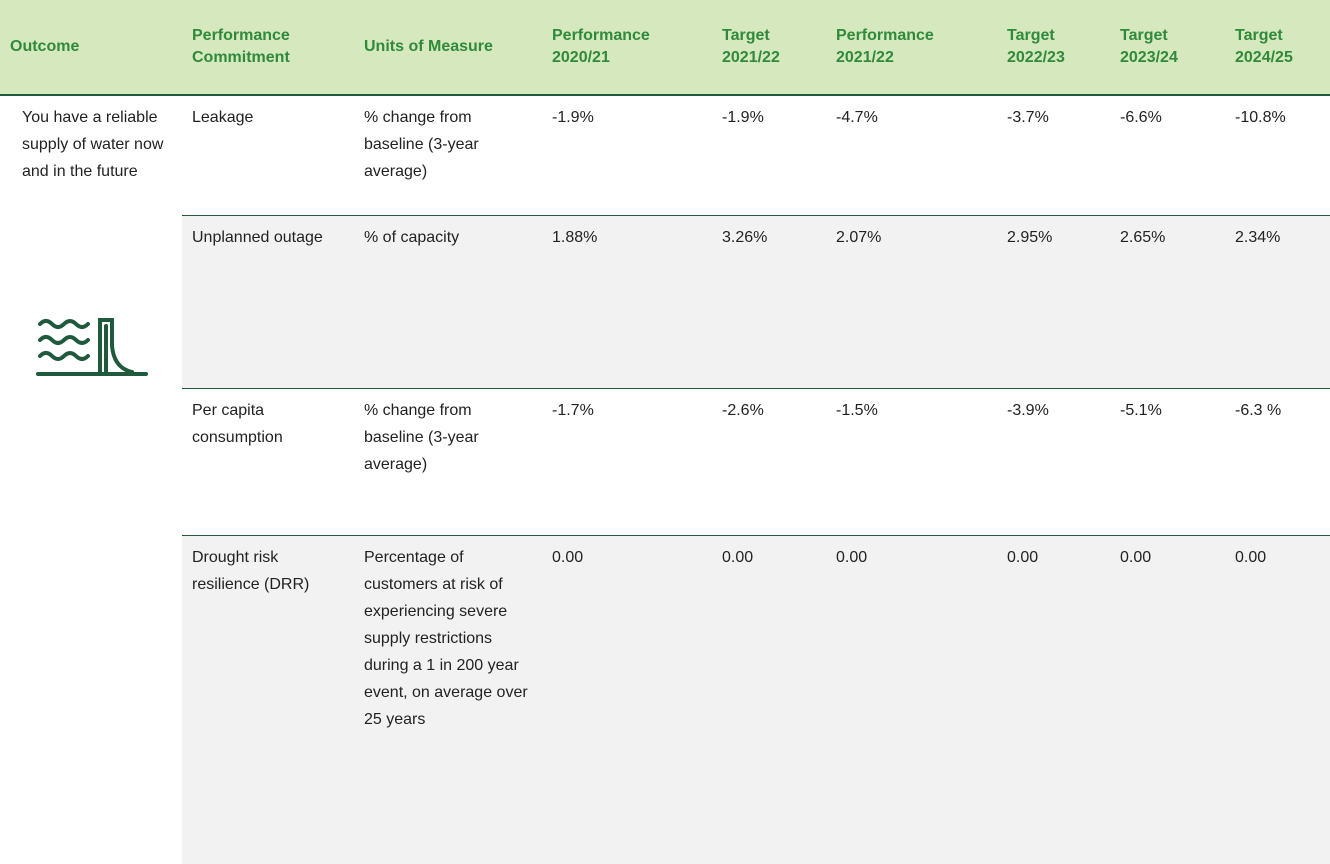 The height and width of the screenshot is (864, 1330). I want to click on table-cell: -1.5%, so click(911, 461).